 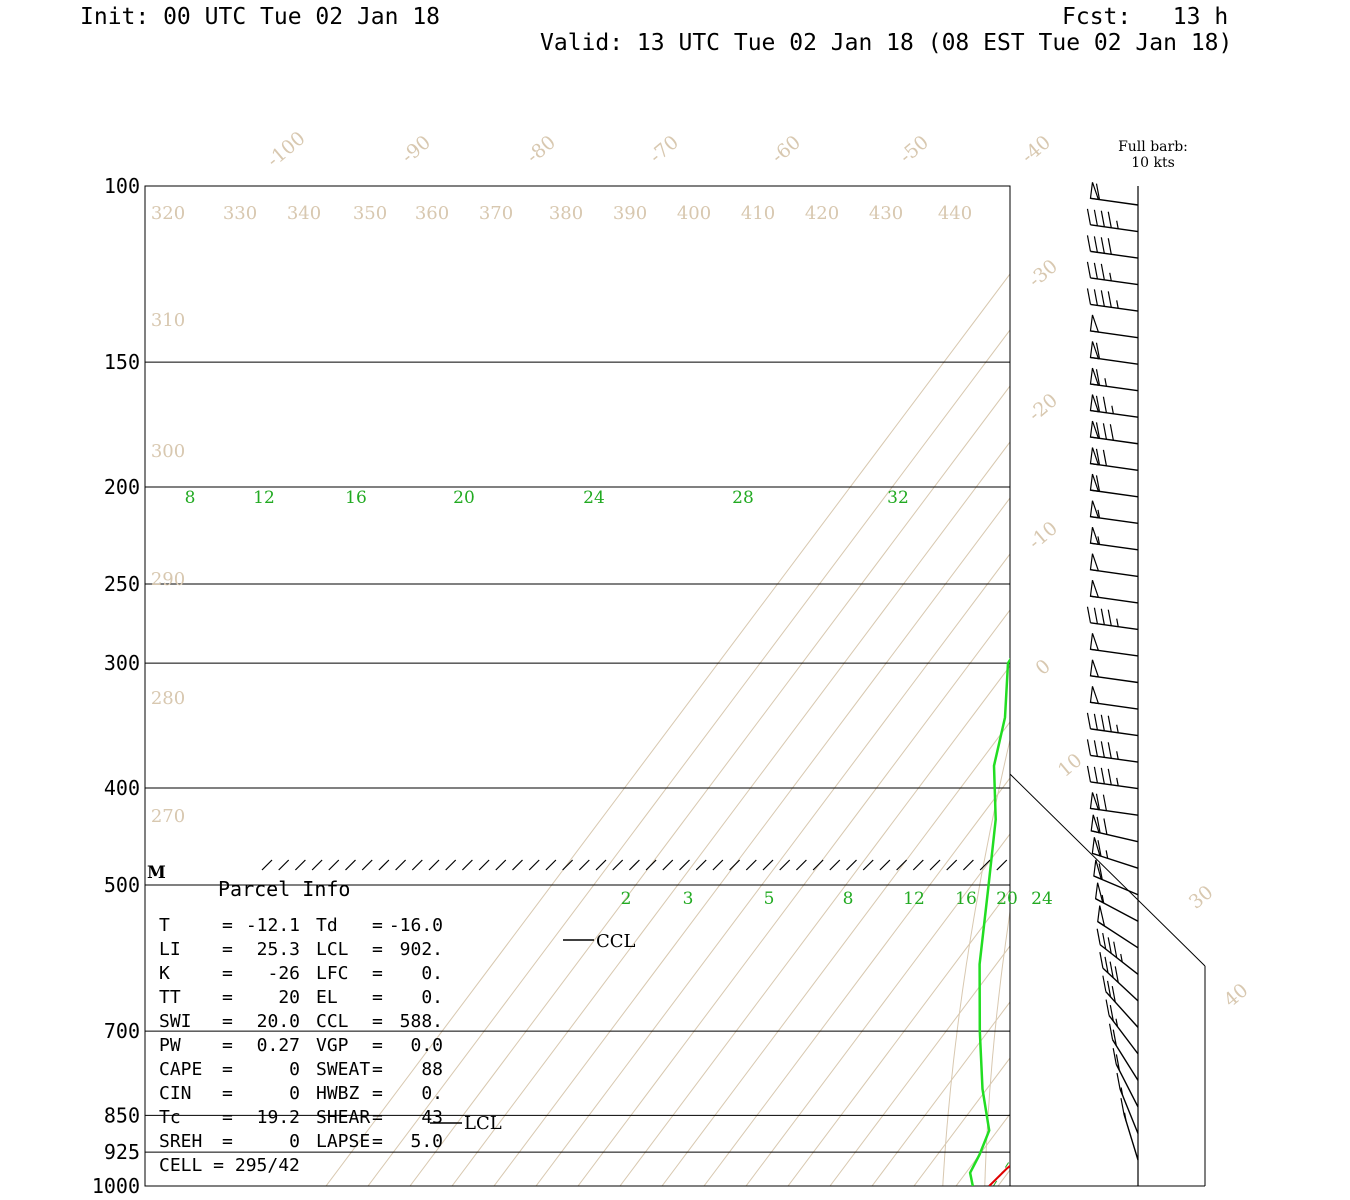 I want to click on mixing-ratio-label: 8, so click(x=190, y=498).